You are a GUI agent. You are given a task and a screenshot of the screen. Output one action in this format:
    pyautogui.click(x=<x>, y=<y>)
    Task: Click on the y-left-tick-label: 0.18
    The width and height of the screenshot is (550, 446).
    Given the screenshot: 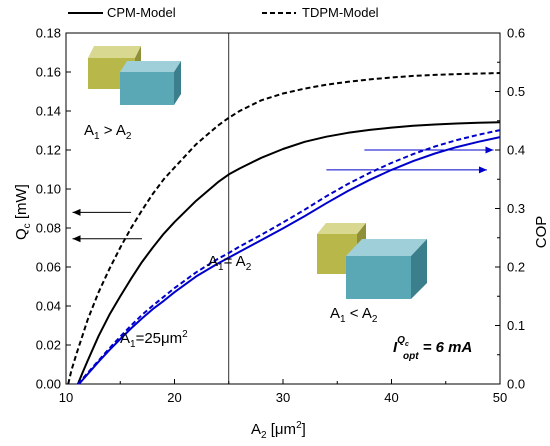 What is the action you would take?
    pyautogui.click(x=48, y=33)
    